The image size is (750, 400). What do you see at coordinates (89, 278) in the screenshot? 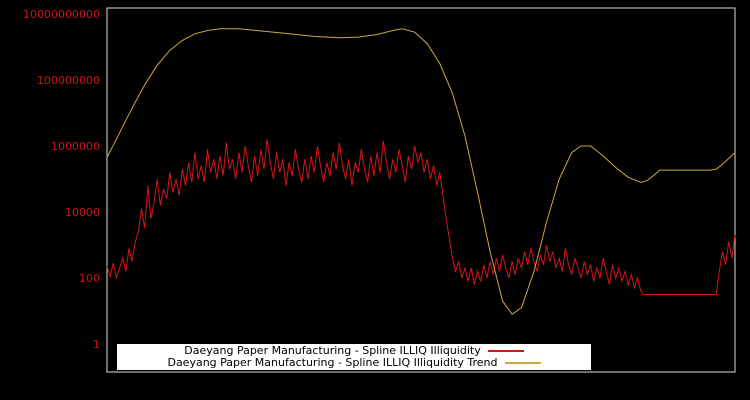
I see `y-tick-label: 100` at bounding box center [89, 278].